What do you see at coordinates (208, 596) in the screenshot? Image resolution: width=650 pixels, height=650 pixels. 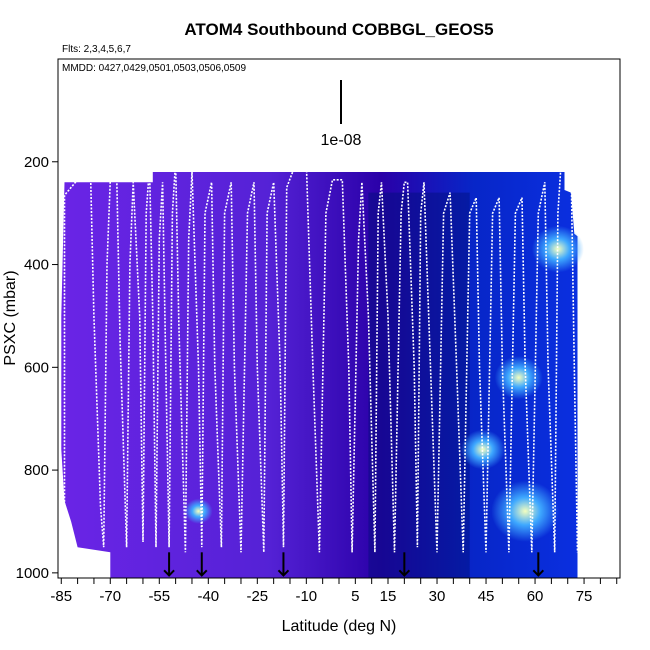 I see `x-tick-label: -40` at bounding box center [208, 596].